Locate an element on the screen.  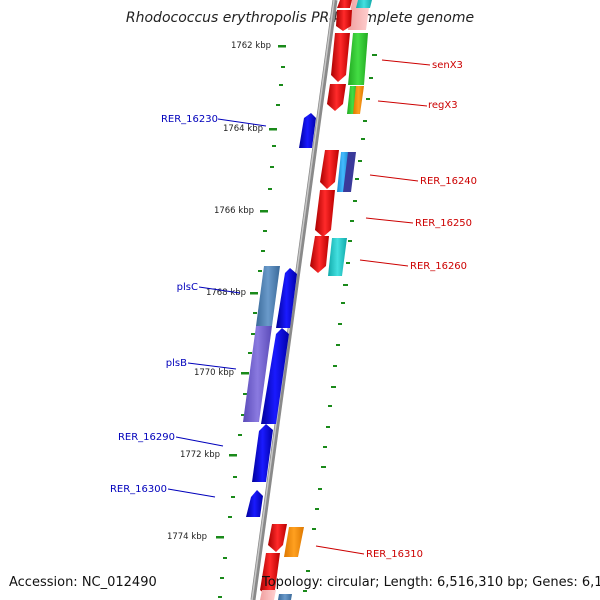
tick-label-1762: 1762 kbp is located at coordinates (251, 46).